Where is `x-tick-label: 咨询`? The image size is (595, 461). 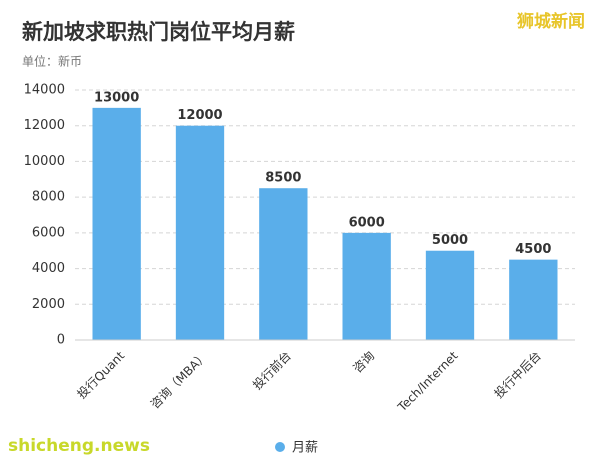
x-tick-label: 咨询 is located at coordinates (364, 362).